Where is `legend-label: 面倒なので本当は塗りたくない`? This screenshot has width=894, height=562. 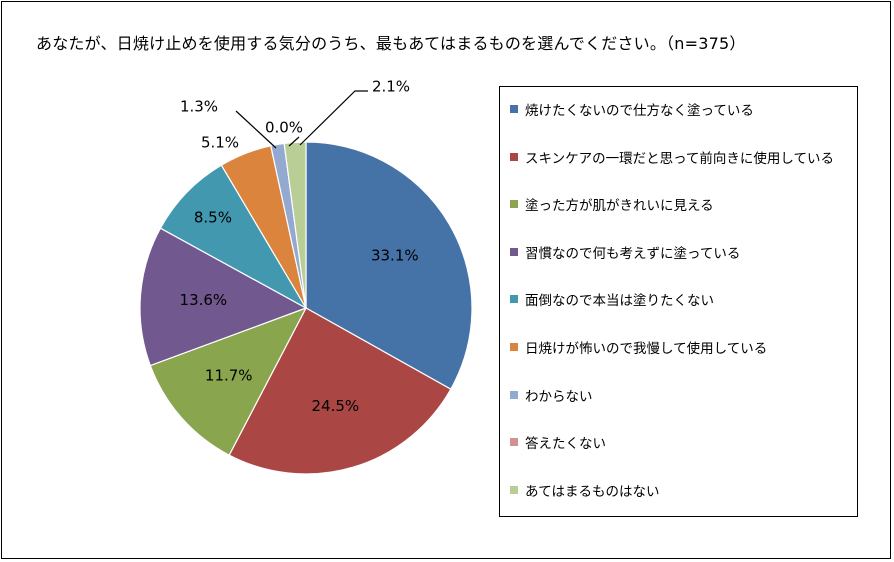
legend-label: 面倒なので本当は塗りたくない is located at coordinates (619, 301).